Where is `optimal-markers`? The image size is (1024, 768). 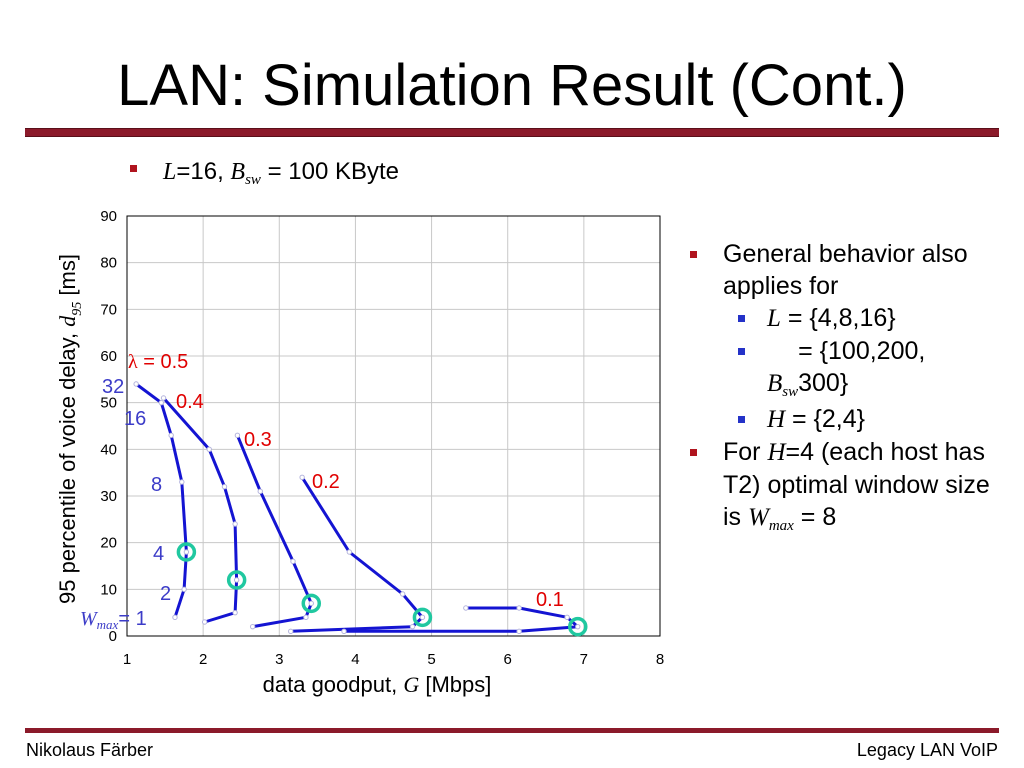 optimal-markers is located at coordinates (382, 589).